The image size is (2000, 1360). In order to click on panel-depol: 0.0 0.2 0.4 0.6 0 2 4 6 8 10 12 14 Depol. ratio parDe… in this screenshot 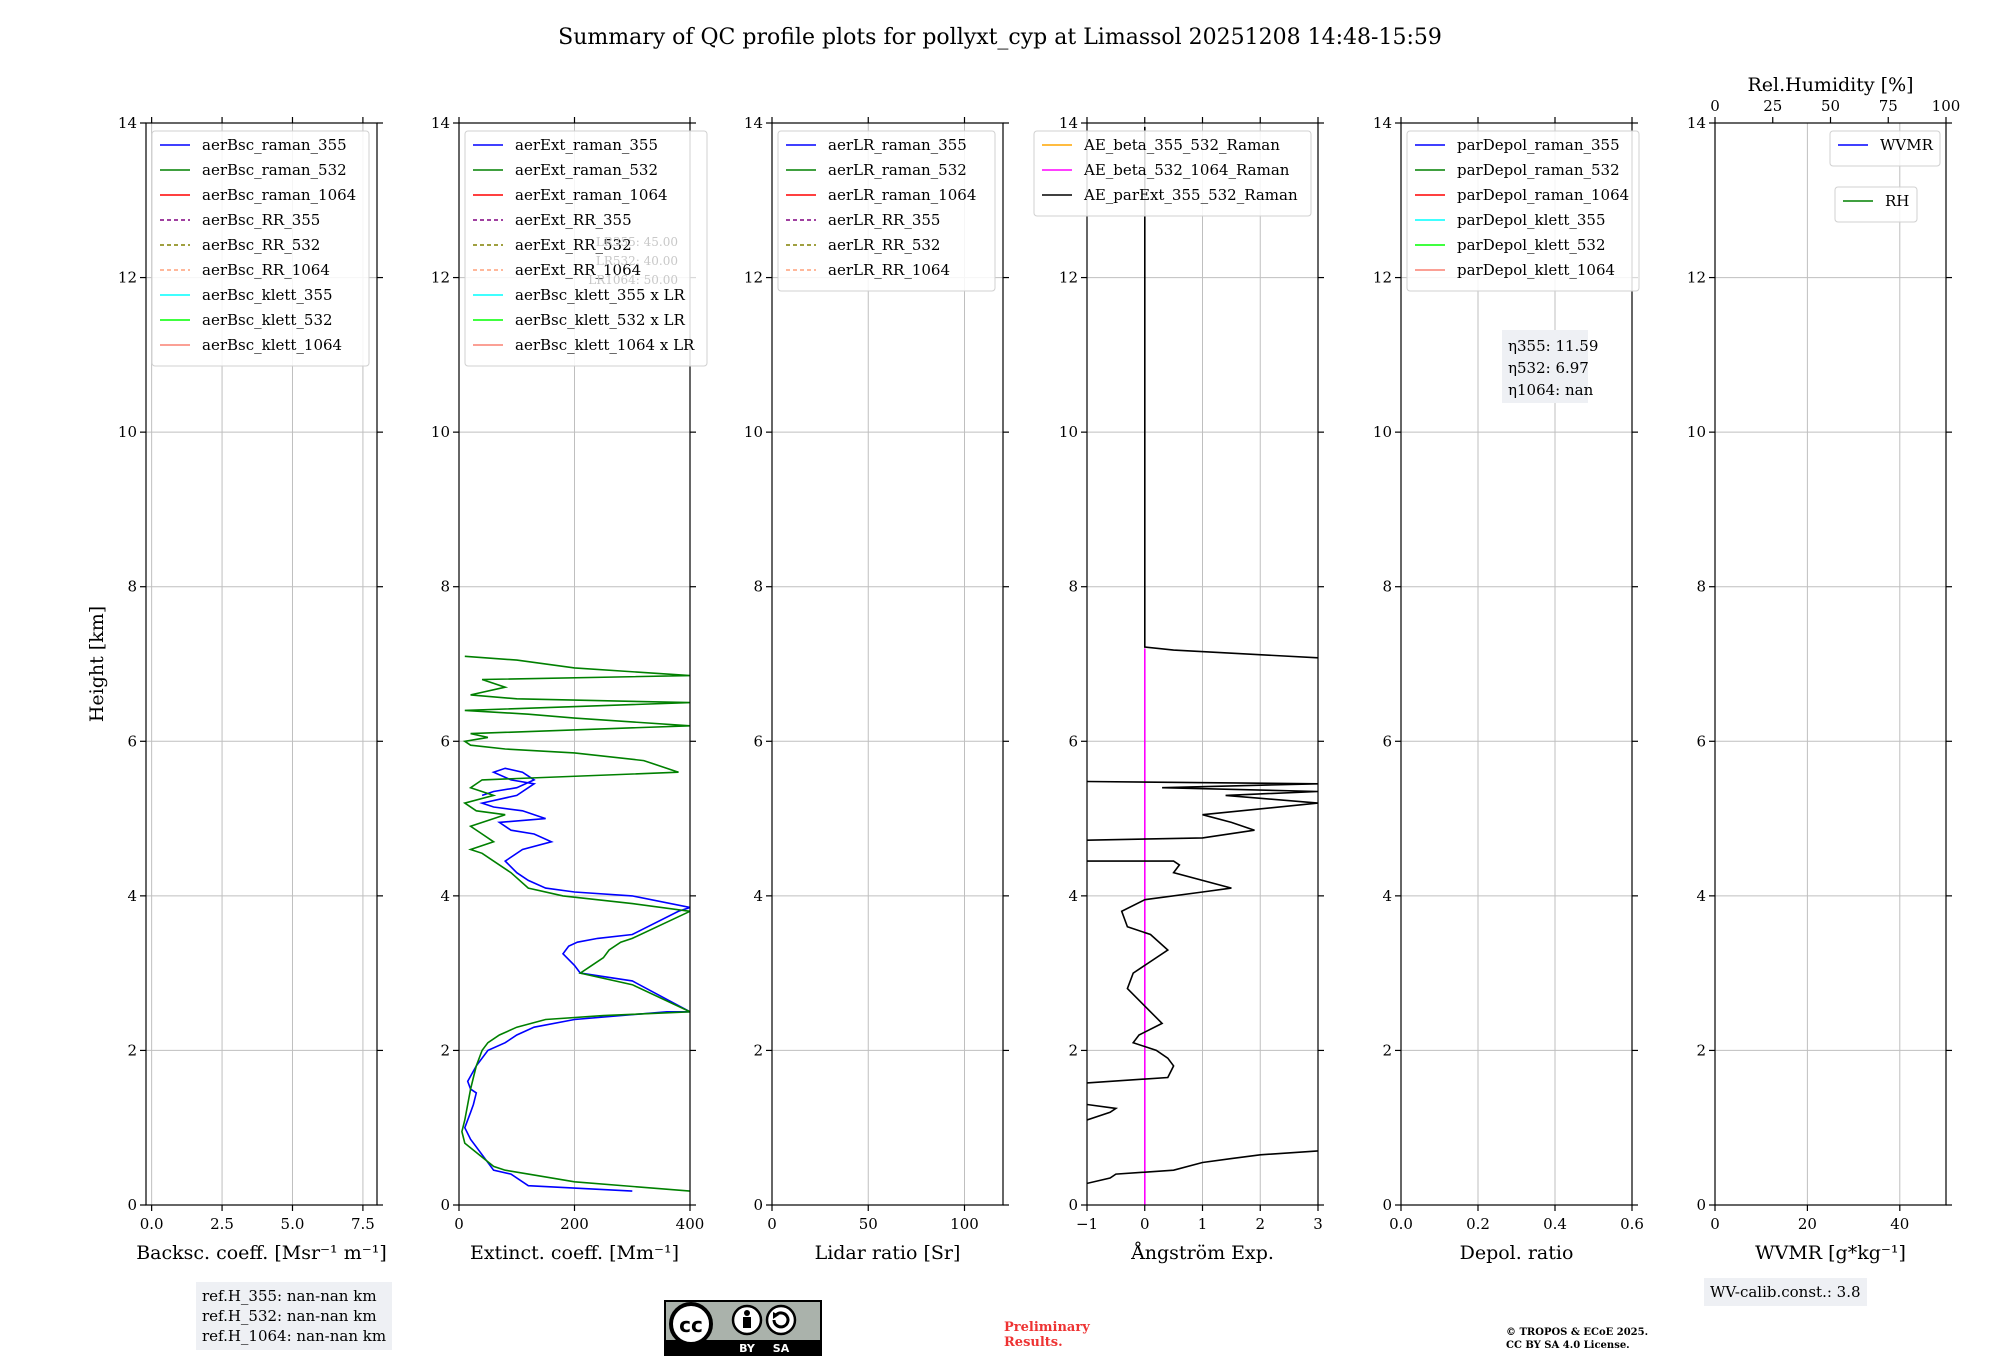, I will do `click(1508, 689)`.